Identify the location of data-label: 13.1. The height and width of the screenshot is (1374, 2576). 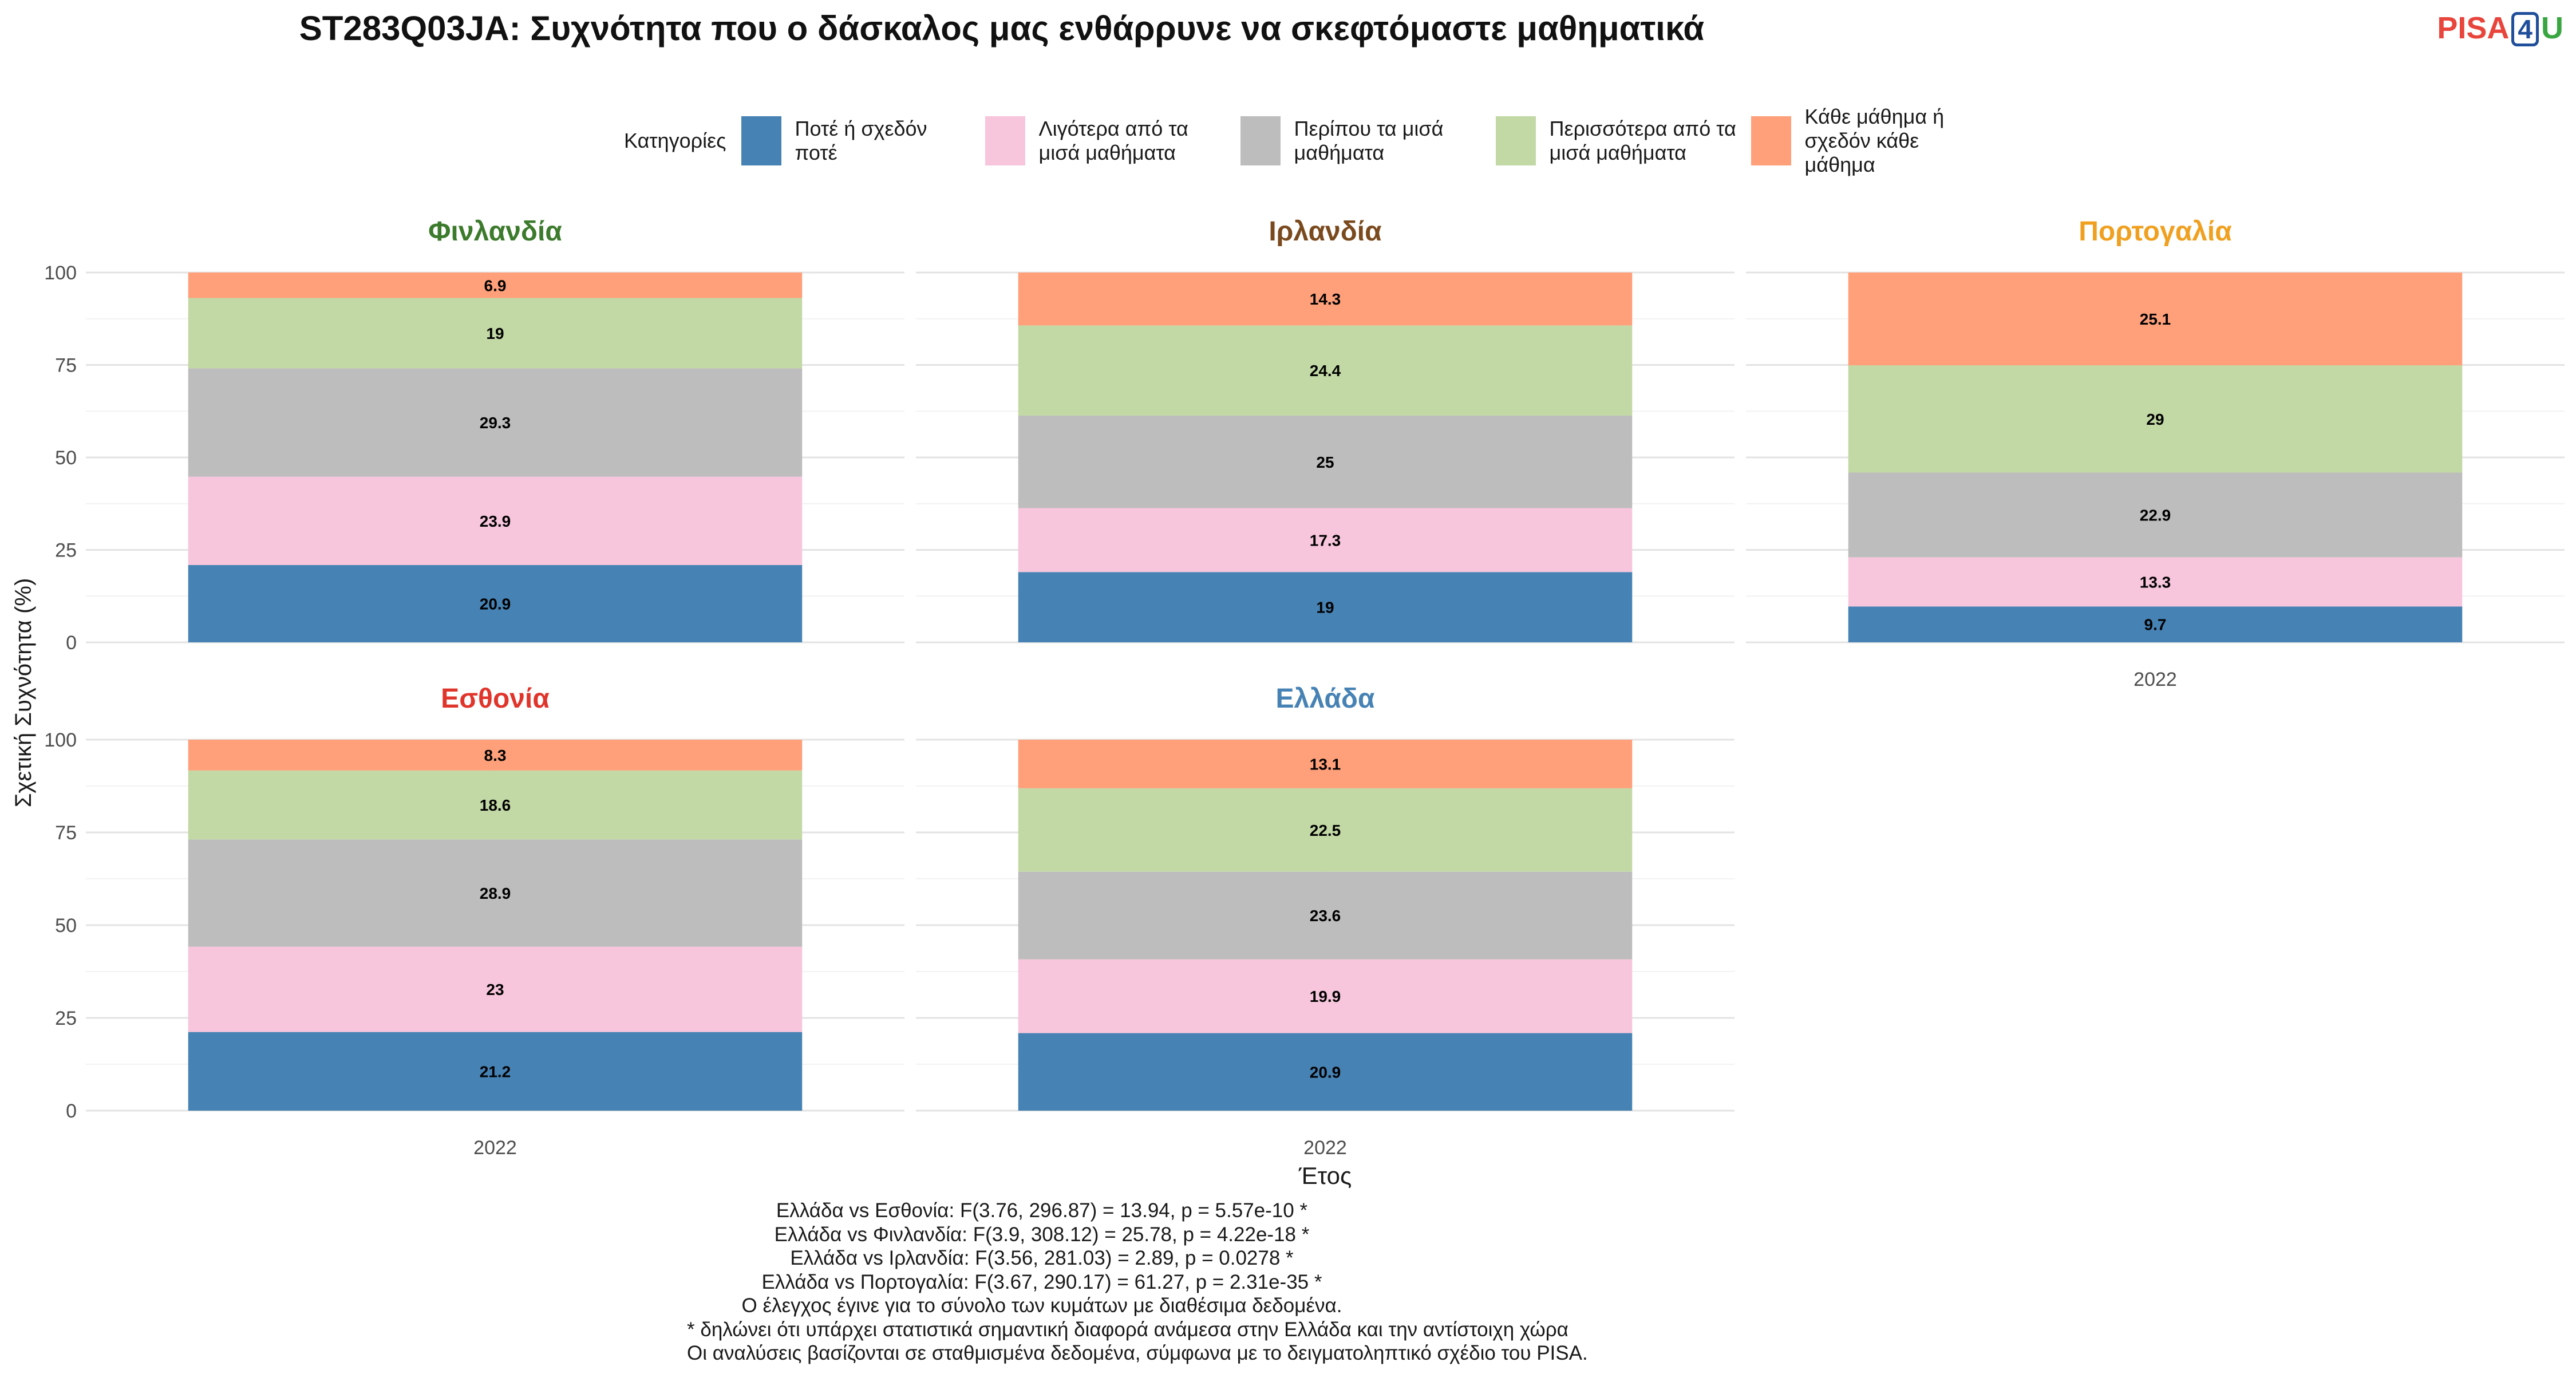
(1325, 764).